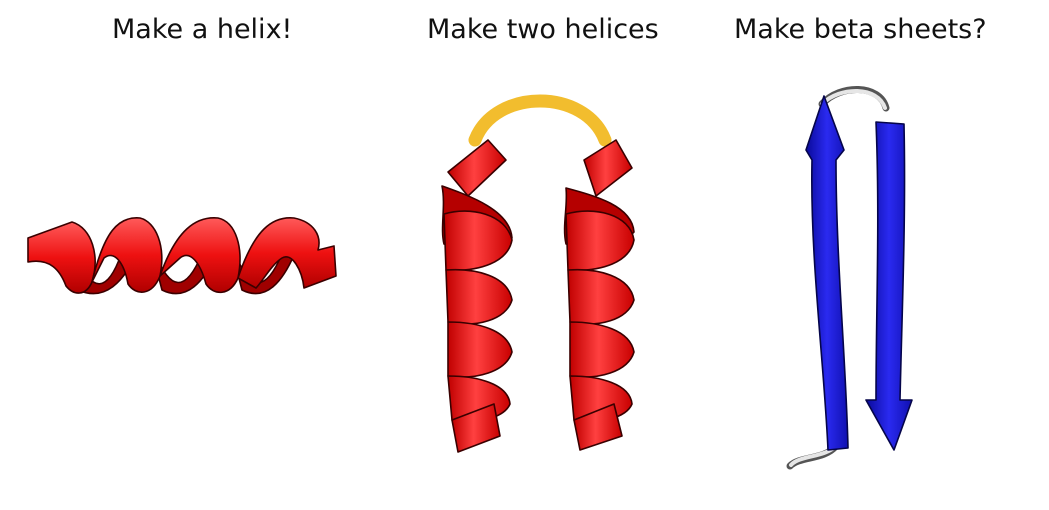 The height and width of the screenshot is (510, 1049). I want to click on left-helix-ribbon, so click(477, 296).